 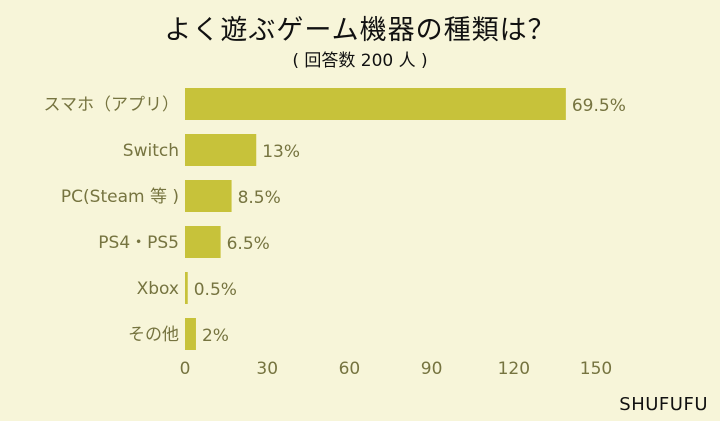 What do you see at coordinates (599, 106) in the screenshot?
I see `value-label: 69.5%` at bounding box center [599, 106].